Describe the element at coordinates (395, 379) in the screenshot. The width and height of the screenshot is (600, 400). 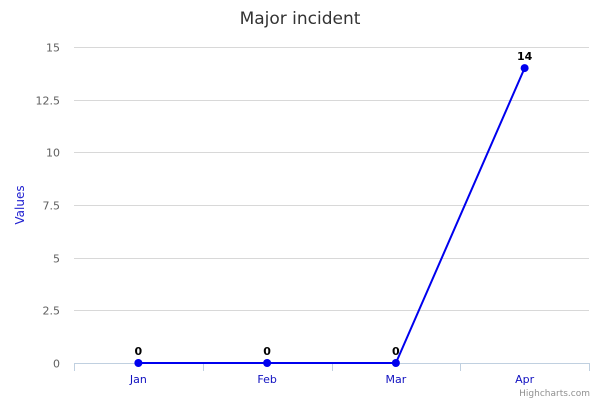
I see `x-tick-label: Mar` at that location.